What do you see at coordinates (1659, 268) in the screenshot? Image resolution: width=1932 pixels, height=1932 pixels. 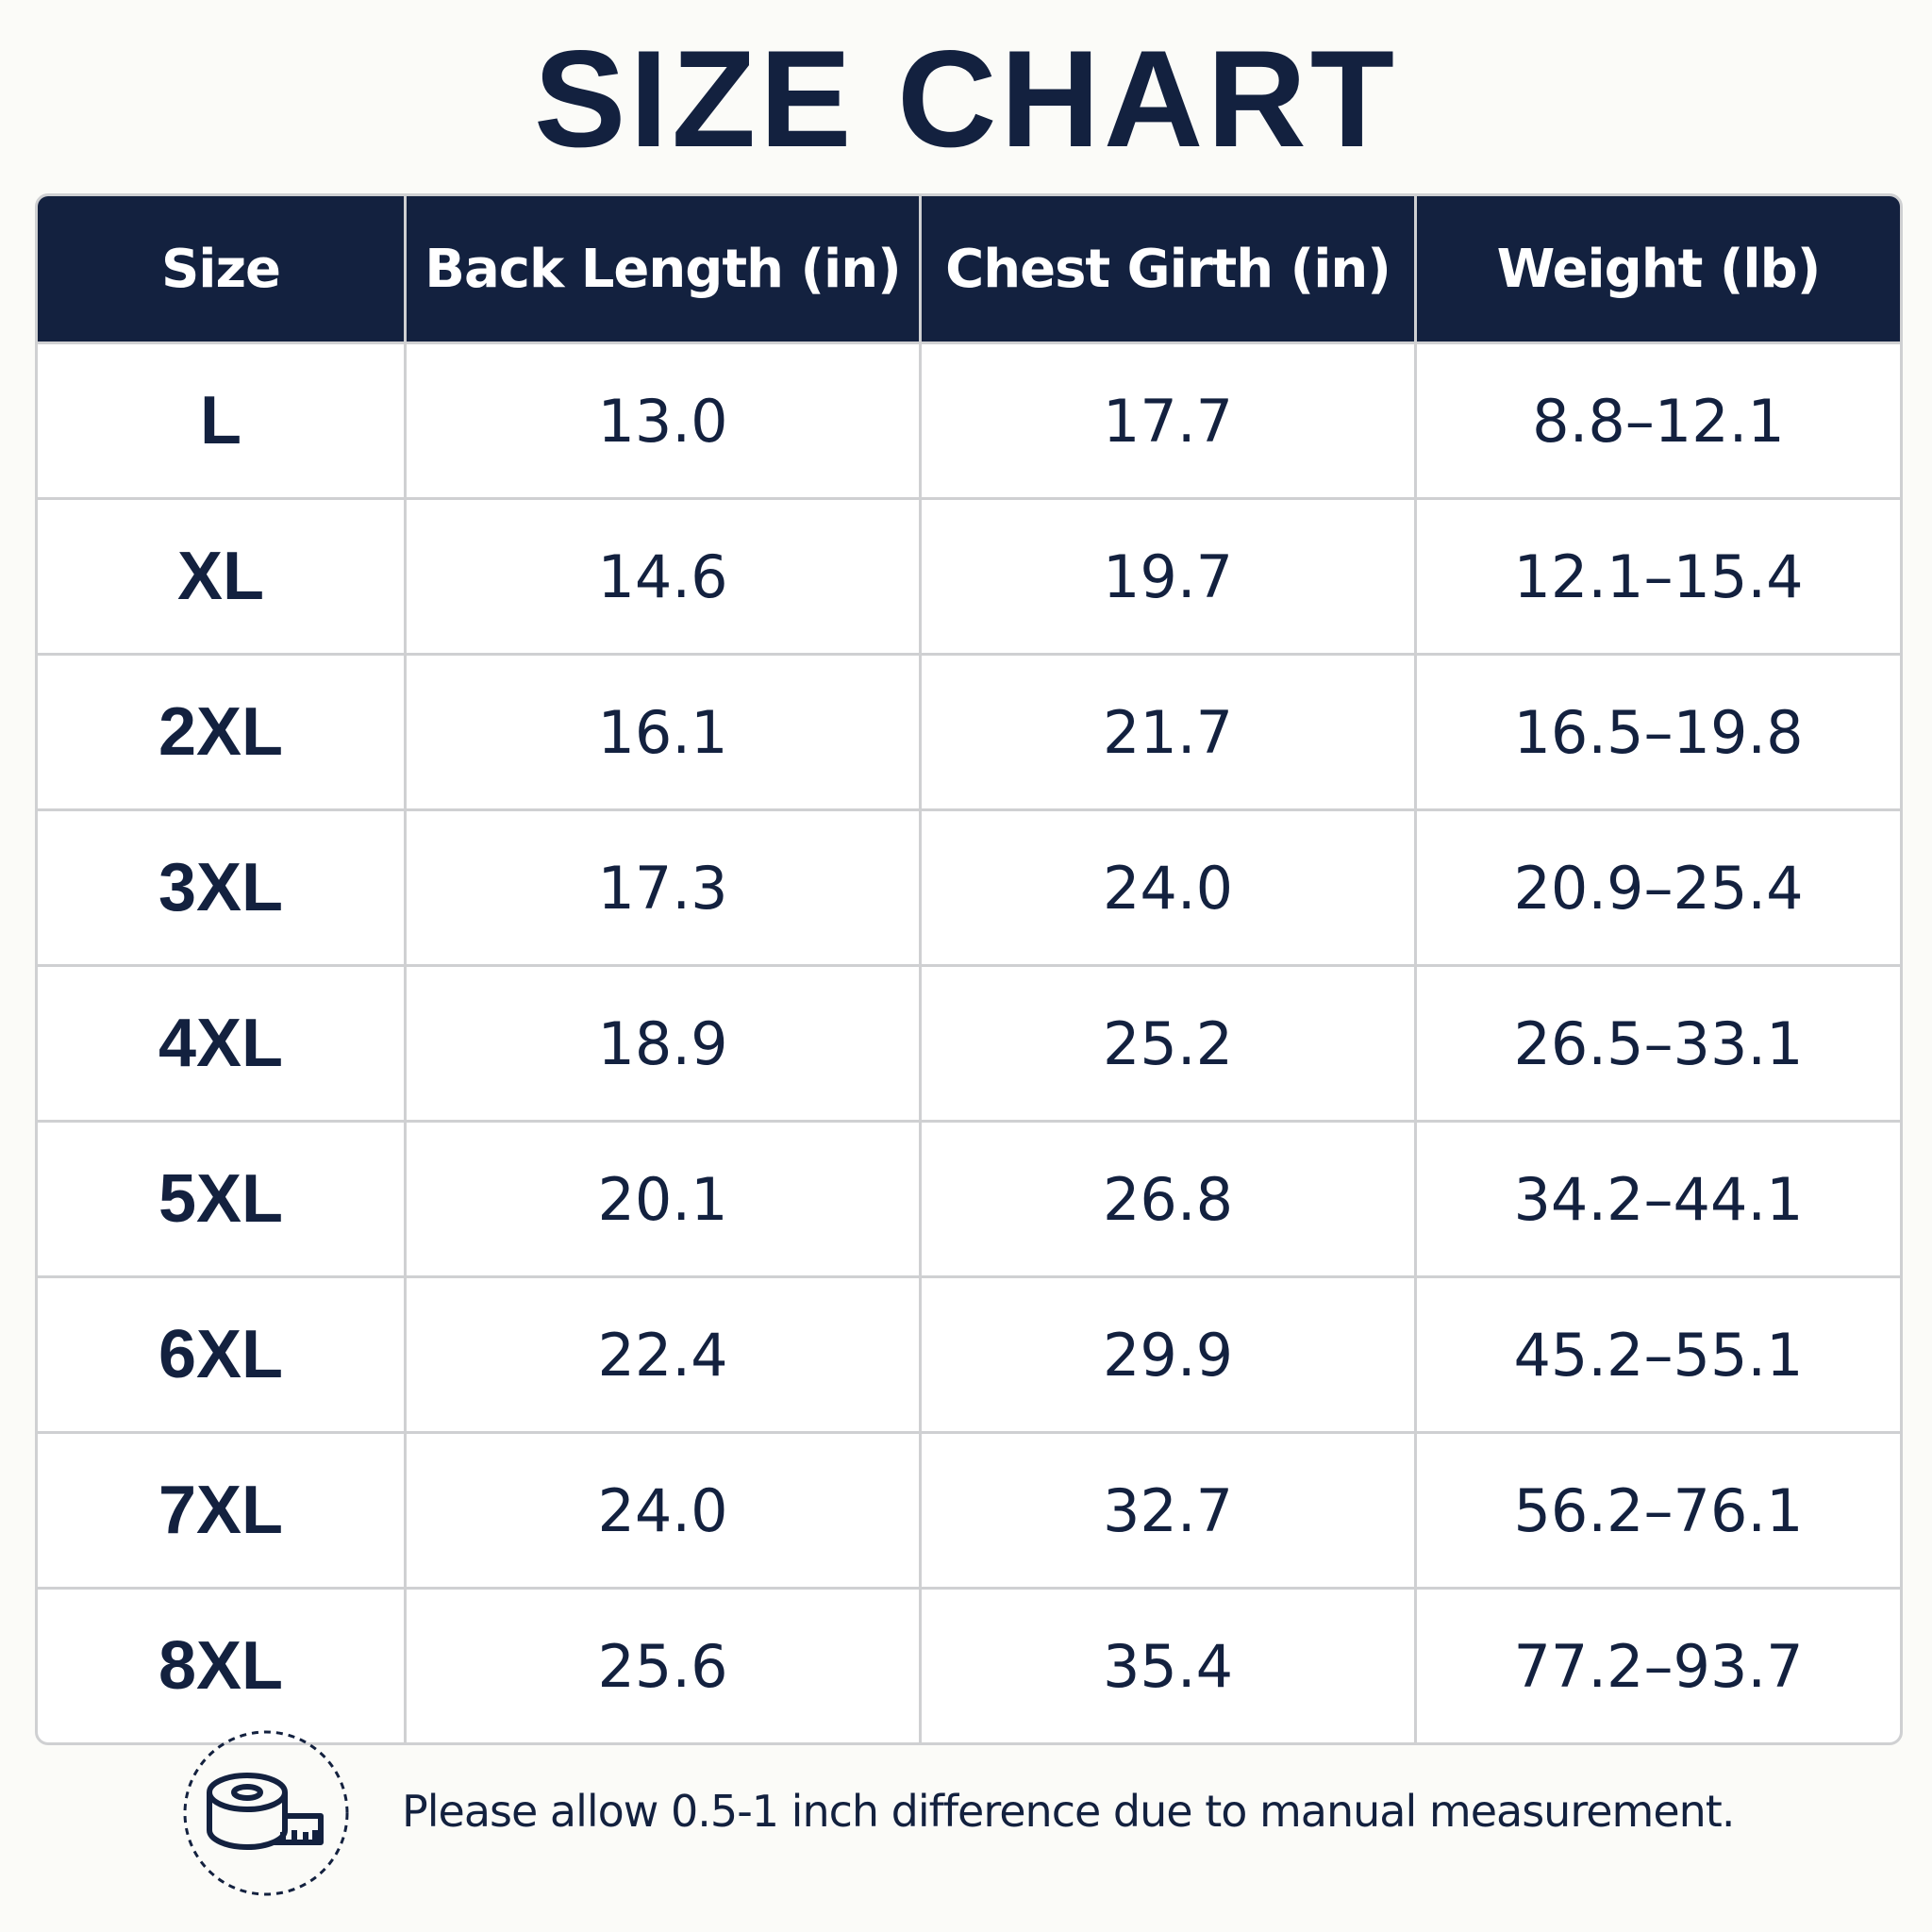 I see `header-cell: Weight (lb)` at bounding box center [1659, 268].